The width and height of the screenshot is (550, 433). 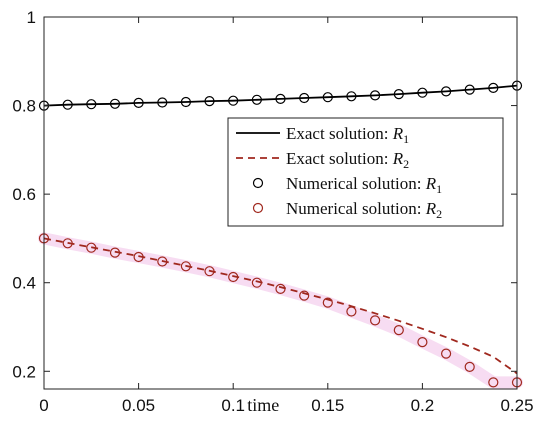 I want to click on legend-item-4-label: Numerical solution: R2, so click(x=364, y=210).